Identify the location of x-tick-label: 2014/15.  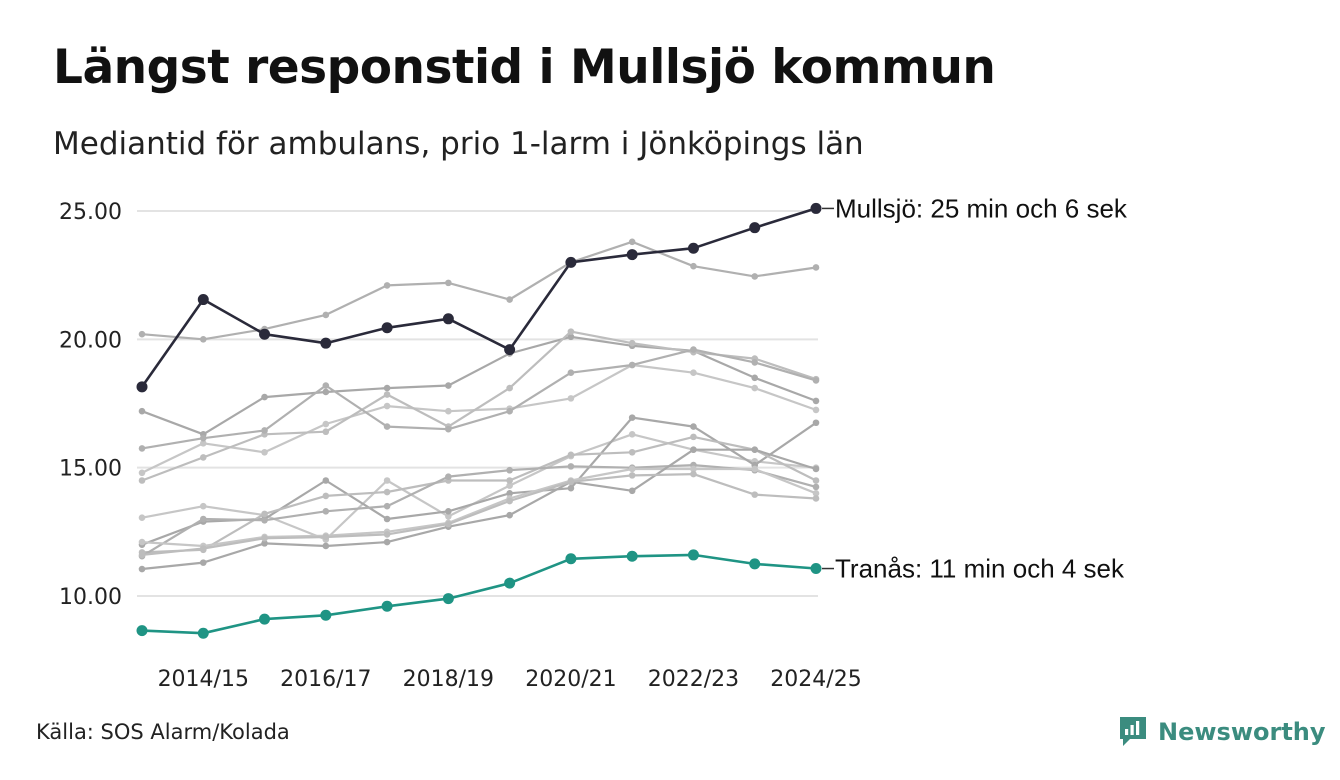
(203, 679).